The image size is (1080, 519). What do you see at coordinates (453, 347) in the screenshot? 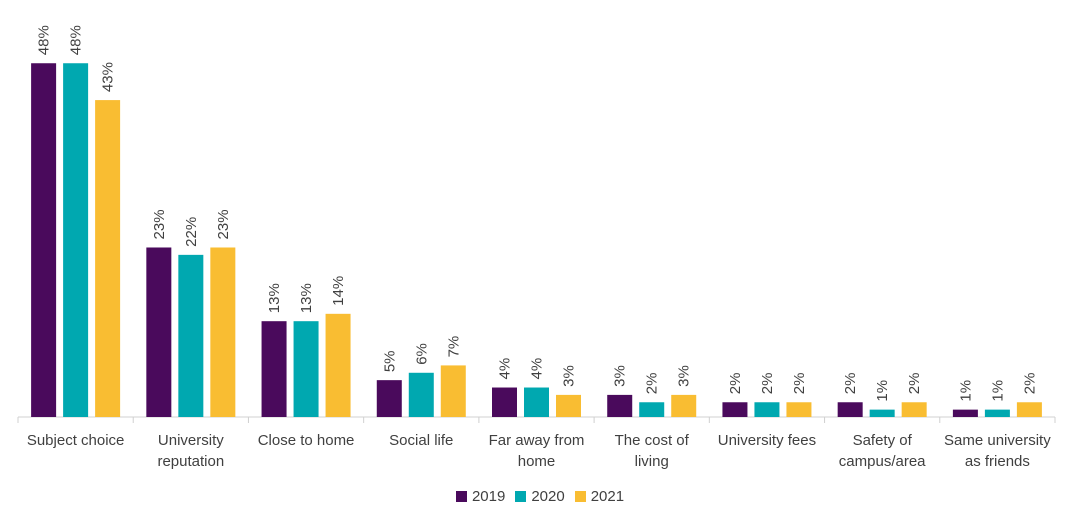
I see `data-label: 7%` at bounding box center [453, 347].